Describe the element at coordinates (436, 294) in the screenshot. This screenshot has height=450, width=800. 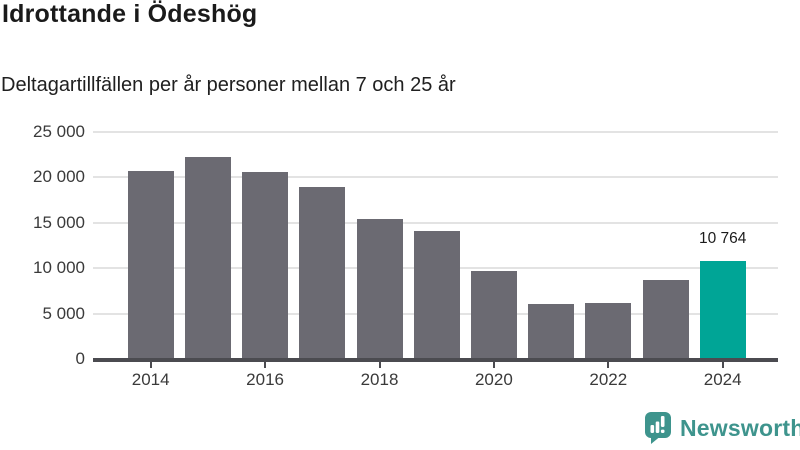
I see `bar-2019` at that location.